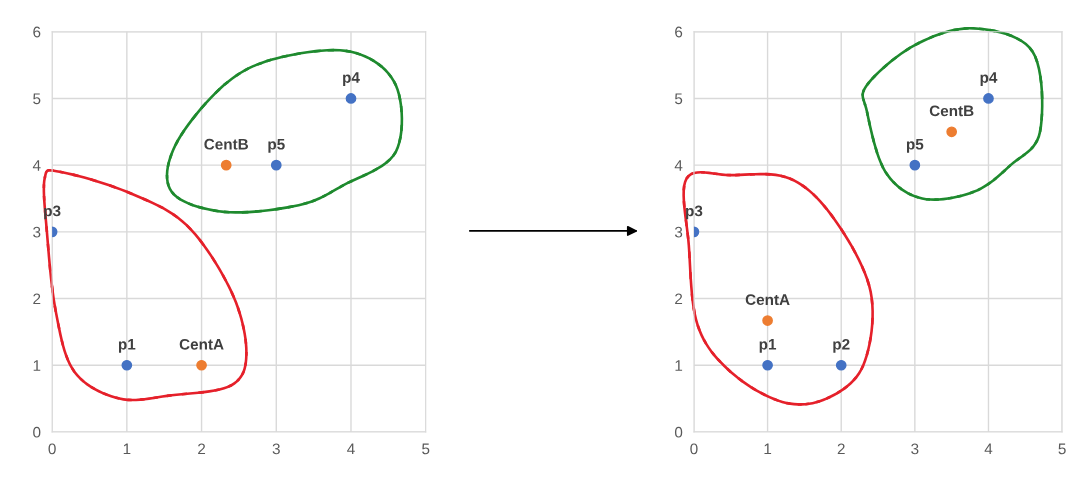  I want to click on annotation: p3, so click(694, 212).